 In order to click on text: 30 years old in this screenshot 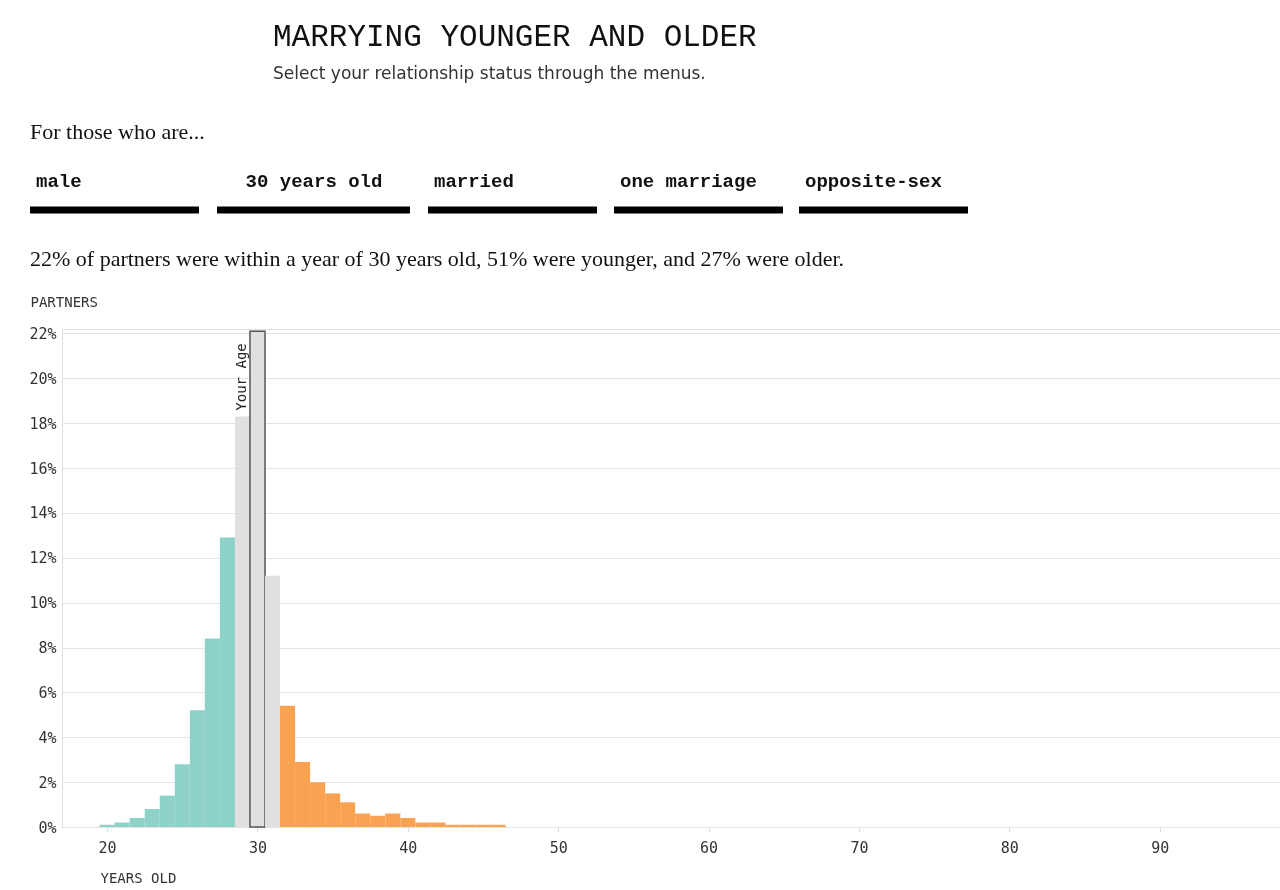, I will do `click(314, 182)`.